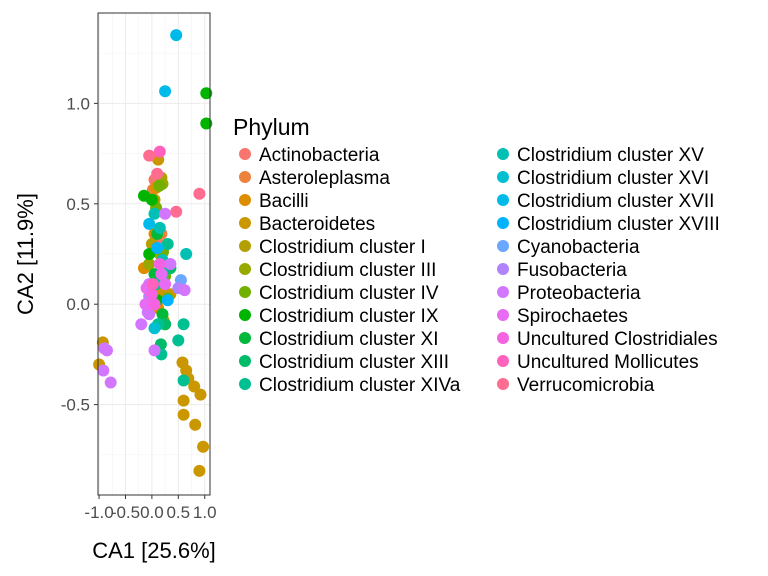 The image size is (768, 576). Describe the element at coordinates (178, 512) in the screenshot. I see `x-tick-label-3: 0.5` at that location.